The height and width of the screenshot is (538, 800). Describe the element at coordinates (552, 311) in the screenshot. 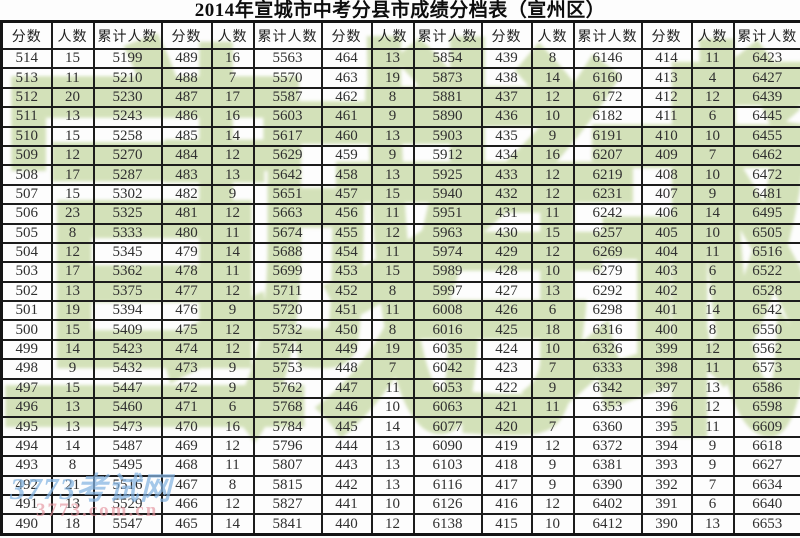

I see `count-cell: 6` at that location.